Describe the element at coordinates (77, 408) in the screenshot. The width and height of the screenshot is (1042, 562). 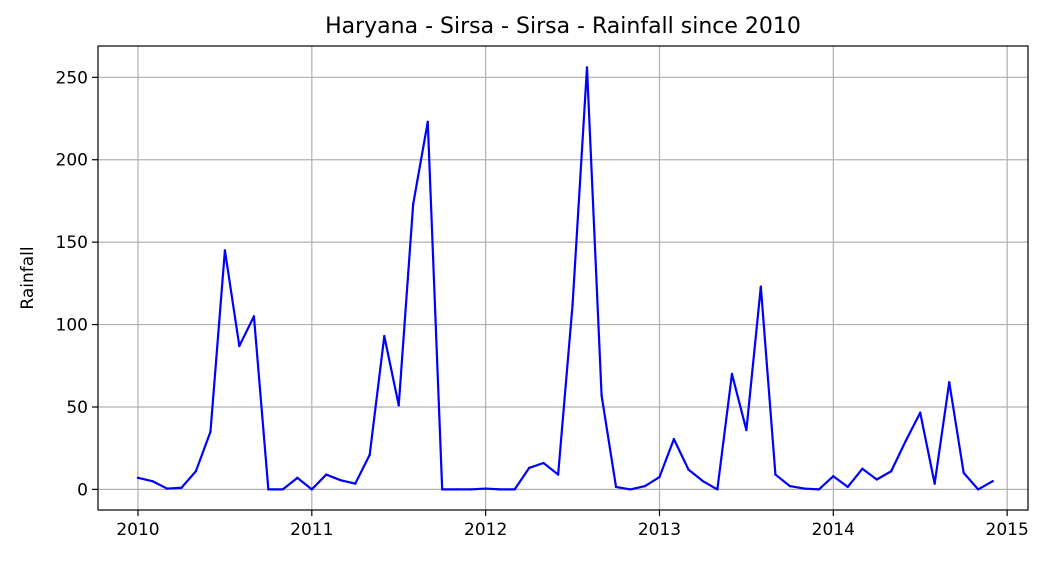
I see `y-tick-label: 50` at that location.